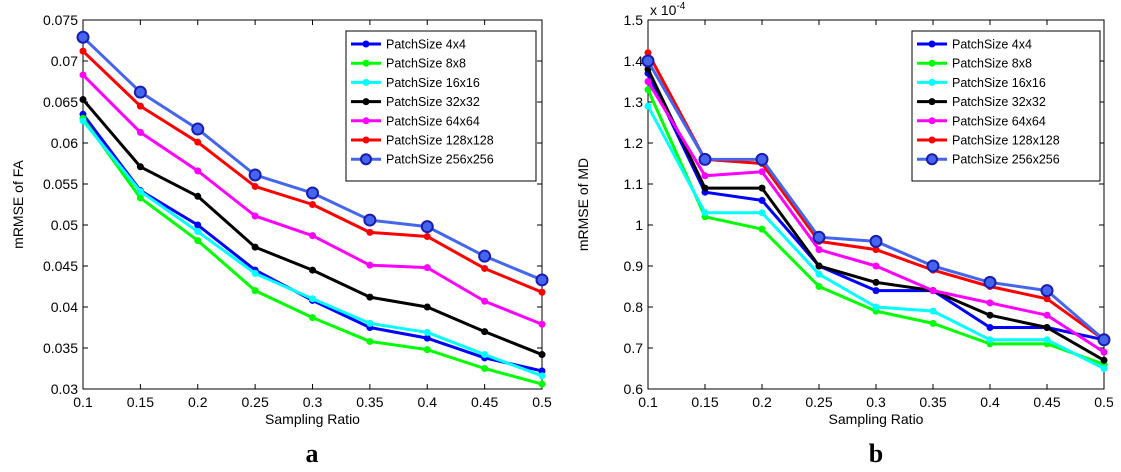 The width and height of the screenshot is (1121, 472). What do you see at coordinates (981, 102) in the screenshot?
I see `chart-b-legend-entry: PatchSize 32x32` at bounding box center [981, 102].